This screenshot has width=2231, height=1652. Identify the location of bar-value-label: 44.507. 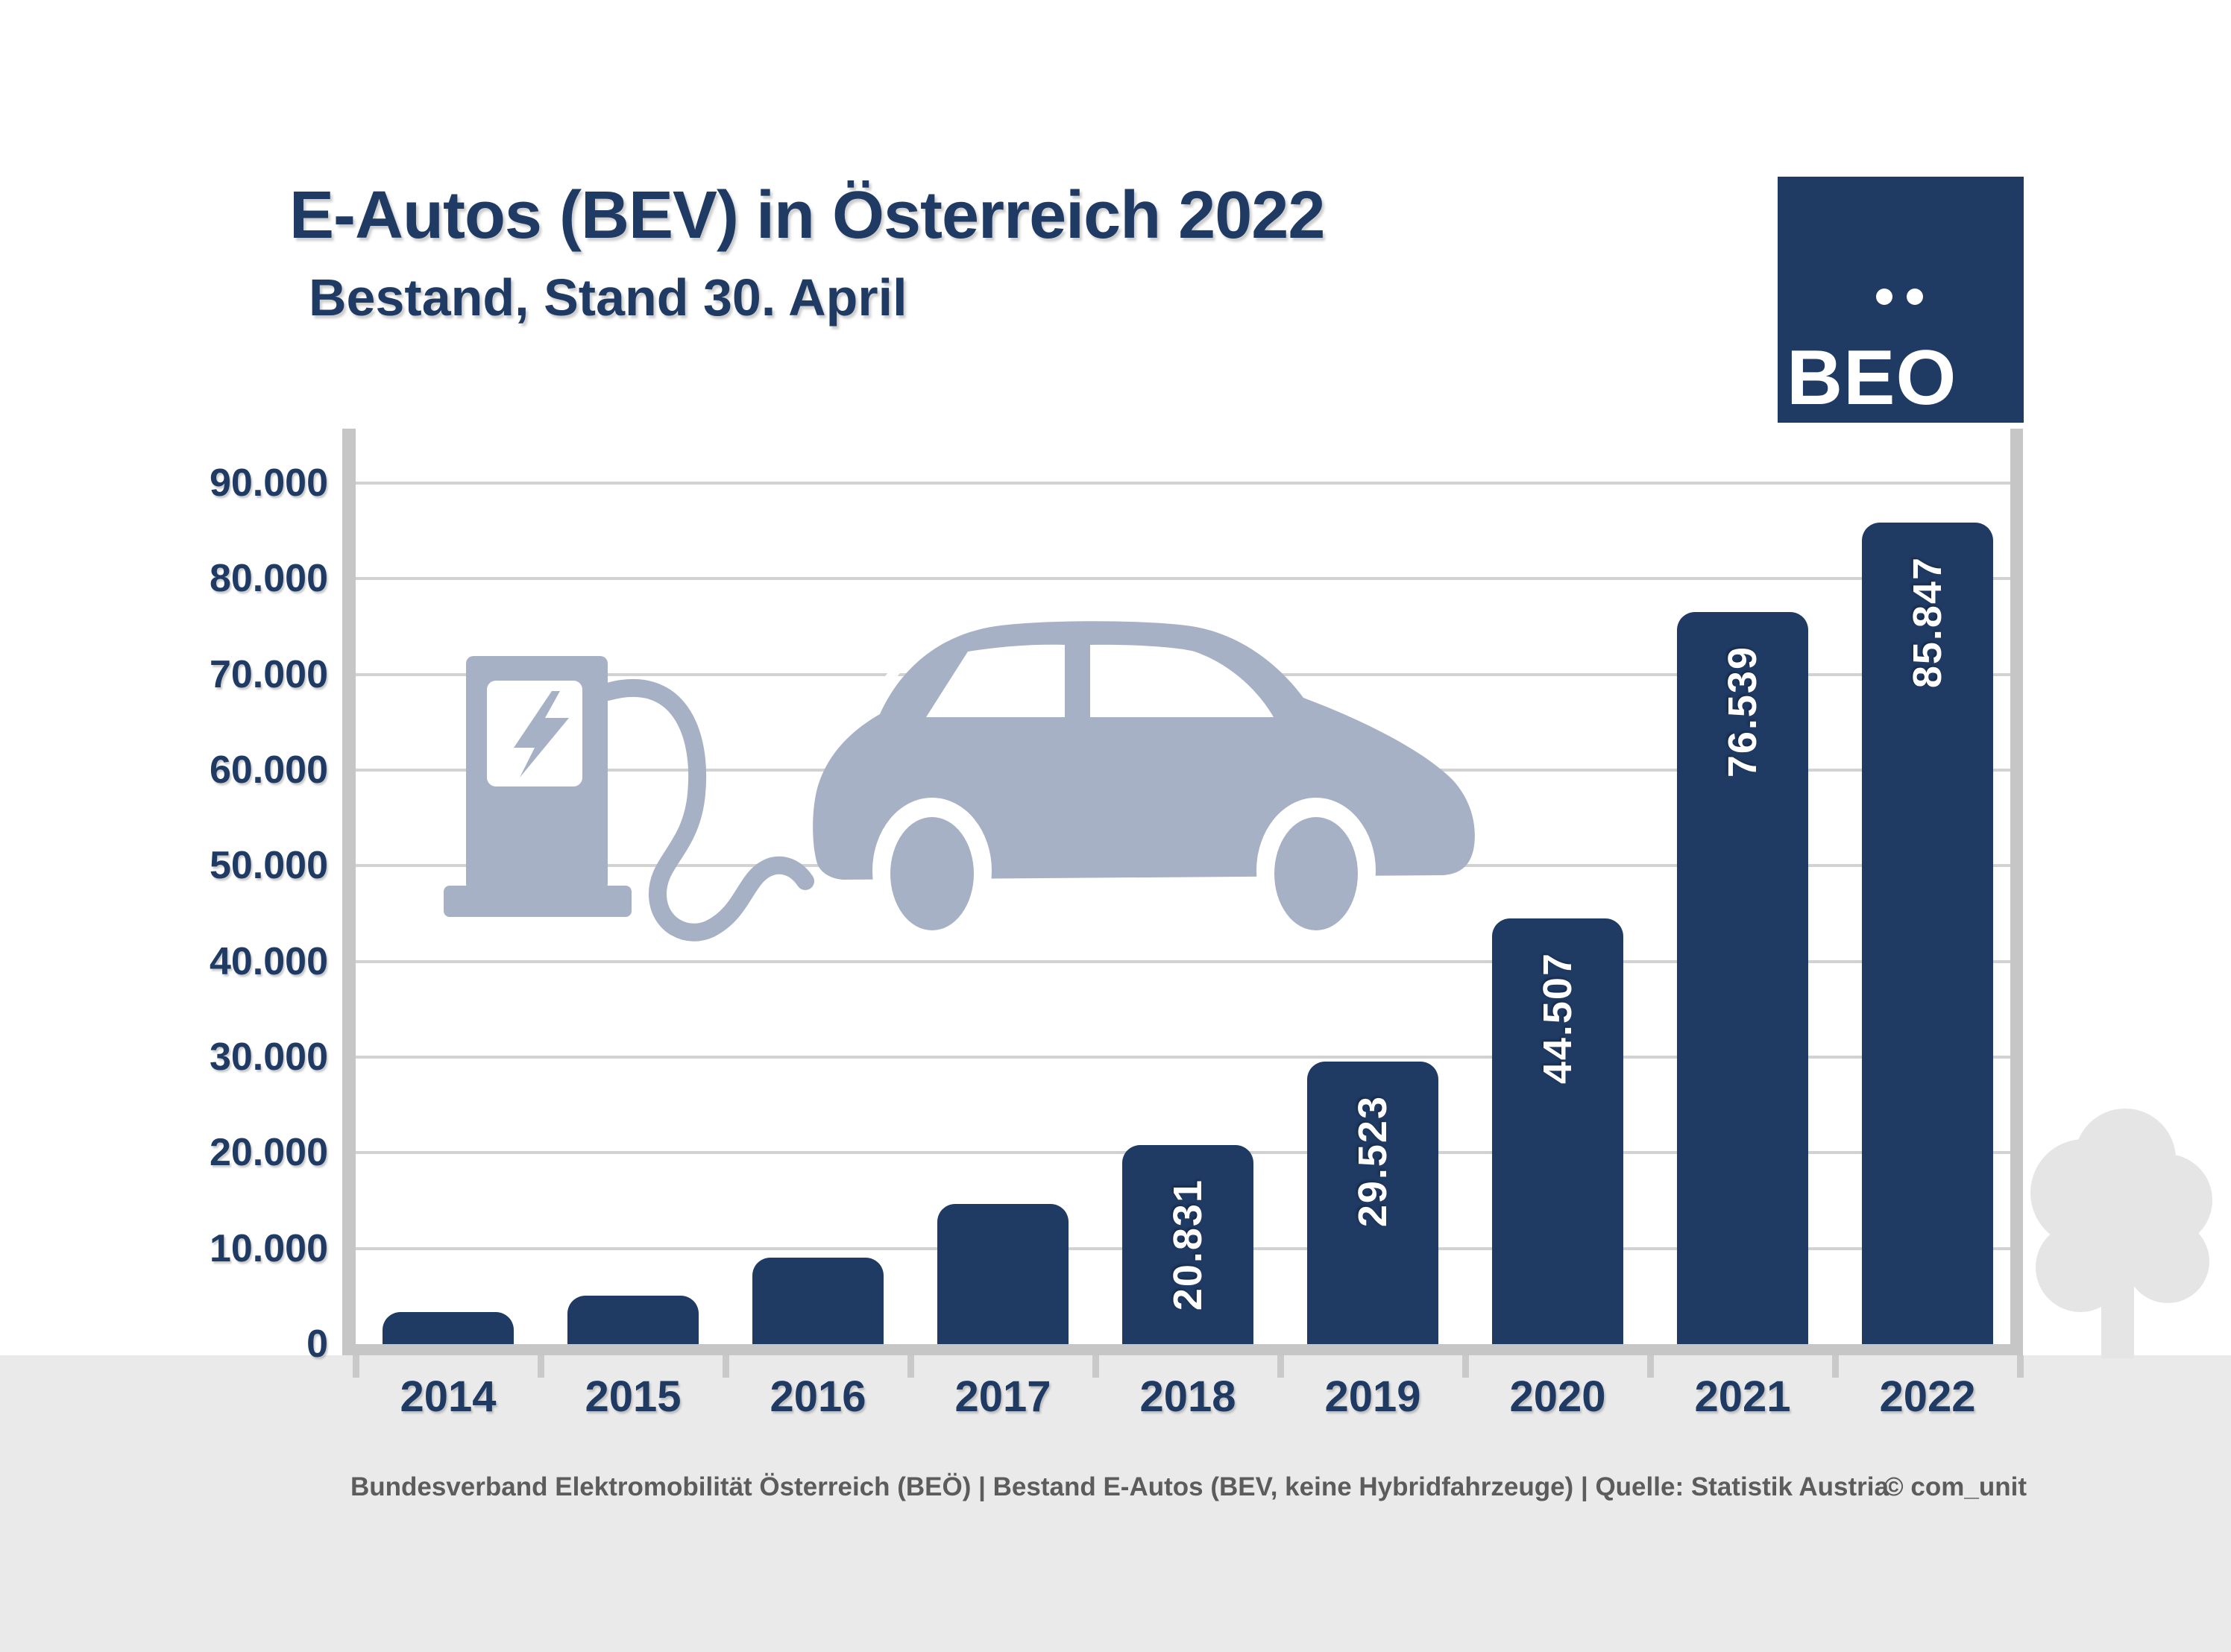
(1558, 1018).